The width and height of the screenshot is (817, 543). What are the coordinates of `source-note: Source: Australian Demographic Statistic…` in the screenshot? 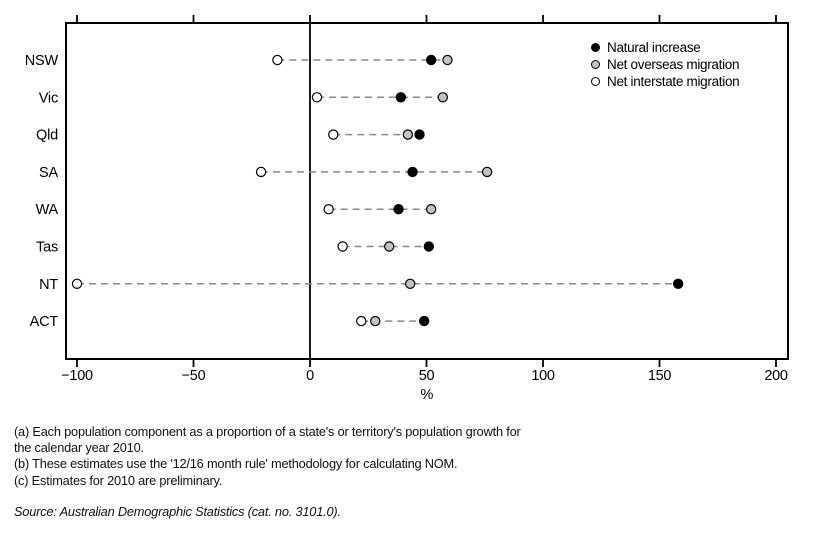 It's located at (177, 511).